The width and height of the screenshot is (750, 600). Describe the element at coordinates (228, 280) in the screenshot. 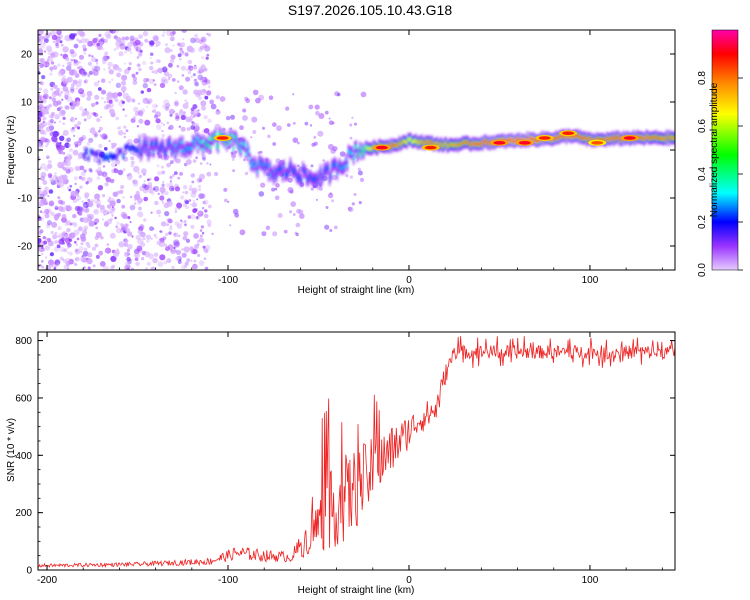

I see `x-tick-label: -100` at that location.